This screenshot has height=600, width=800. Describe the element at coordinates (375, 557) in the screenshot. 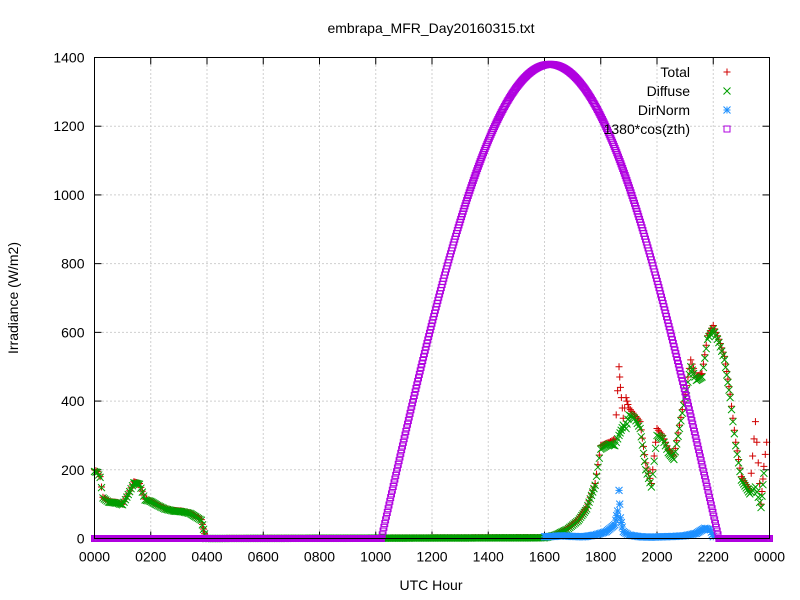

I see `x-tick-label: 1000` at that location.